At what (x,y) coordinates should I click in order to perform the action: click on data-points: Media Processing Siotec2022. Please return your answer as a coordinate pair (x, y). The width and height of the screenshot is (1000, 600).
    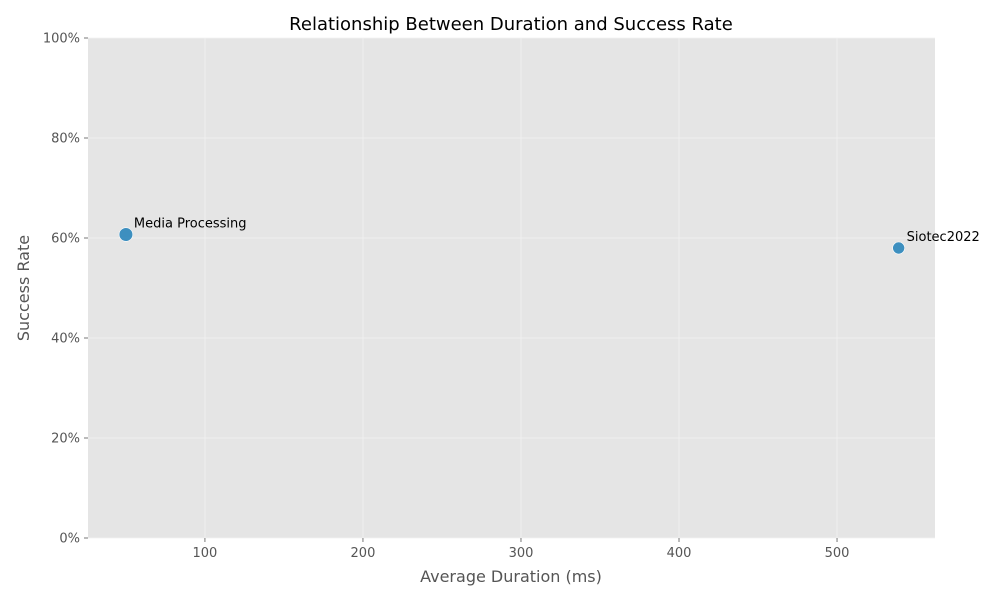
    Looking at the image, I should click on (549, 236).